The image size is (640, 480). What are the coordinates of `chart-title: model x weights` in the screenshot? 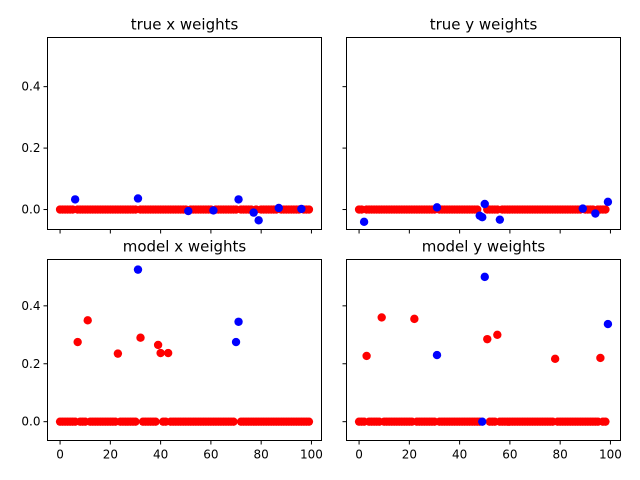 It's located at (185, 247).